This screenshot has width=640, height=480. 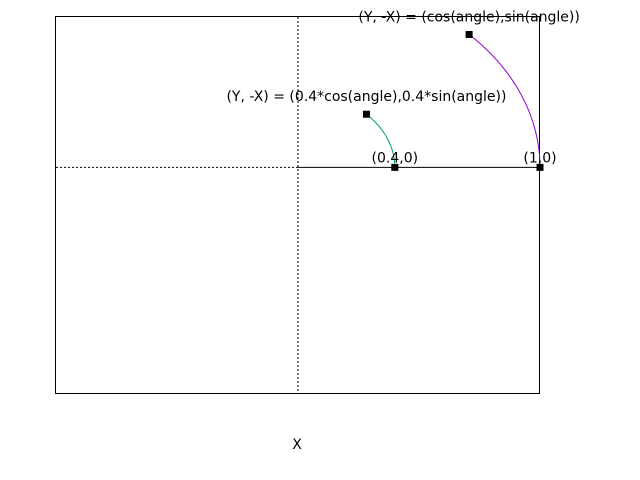 What do you see at coordinates (540, 167) in the screenshot?
I see `start-point-unit` at bounding box center [540, 167].